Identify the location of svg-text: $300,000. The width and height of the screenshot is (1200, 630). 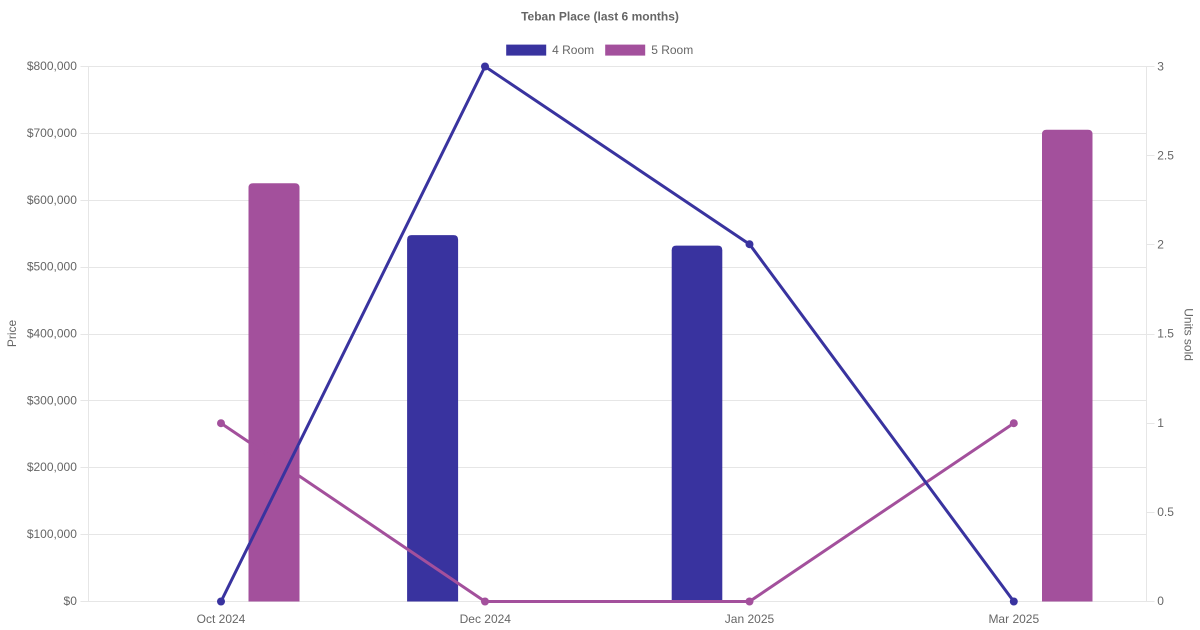
(52, 400).